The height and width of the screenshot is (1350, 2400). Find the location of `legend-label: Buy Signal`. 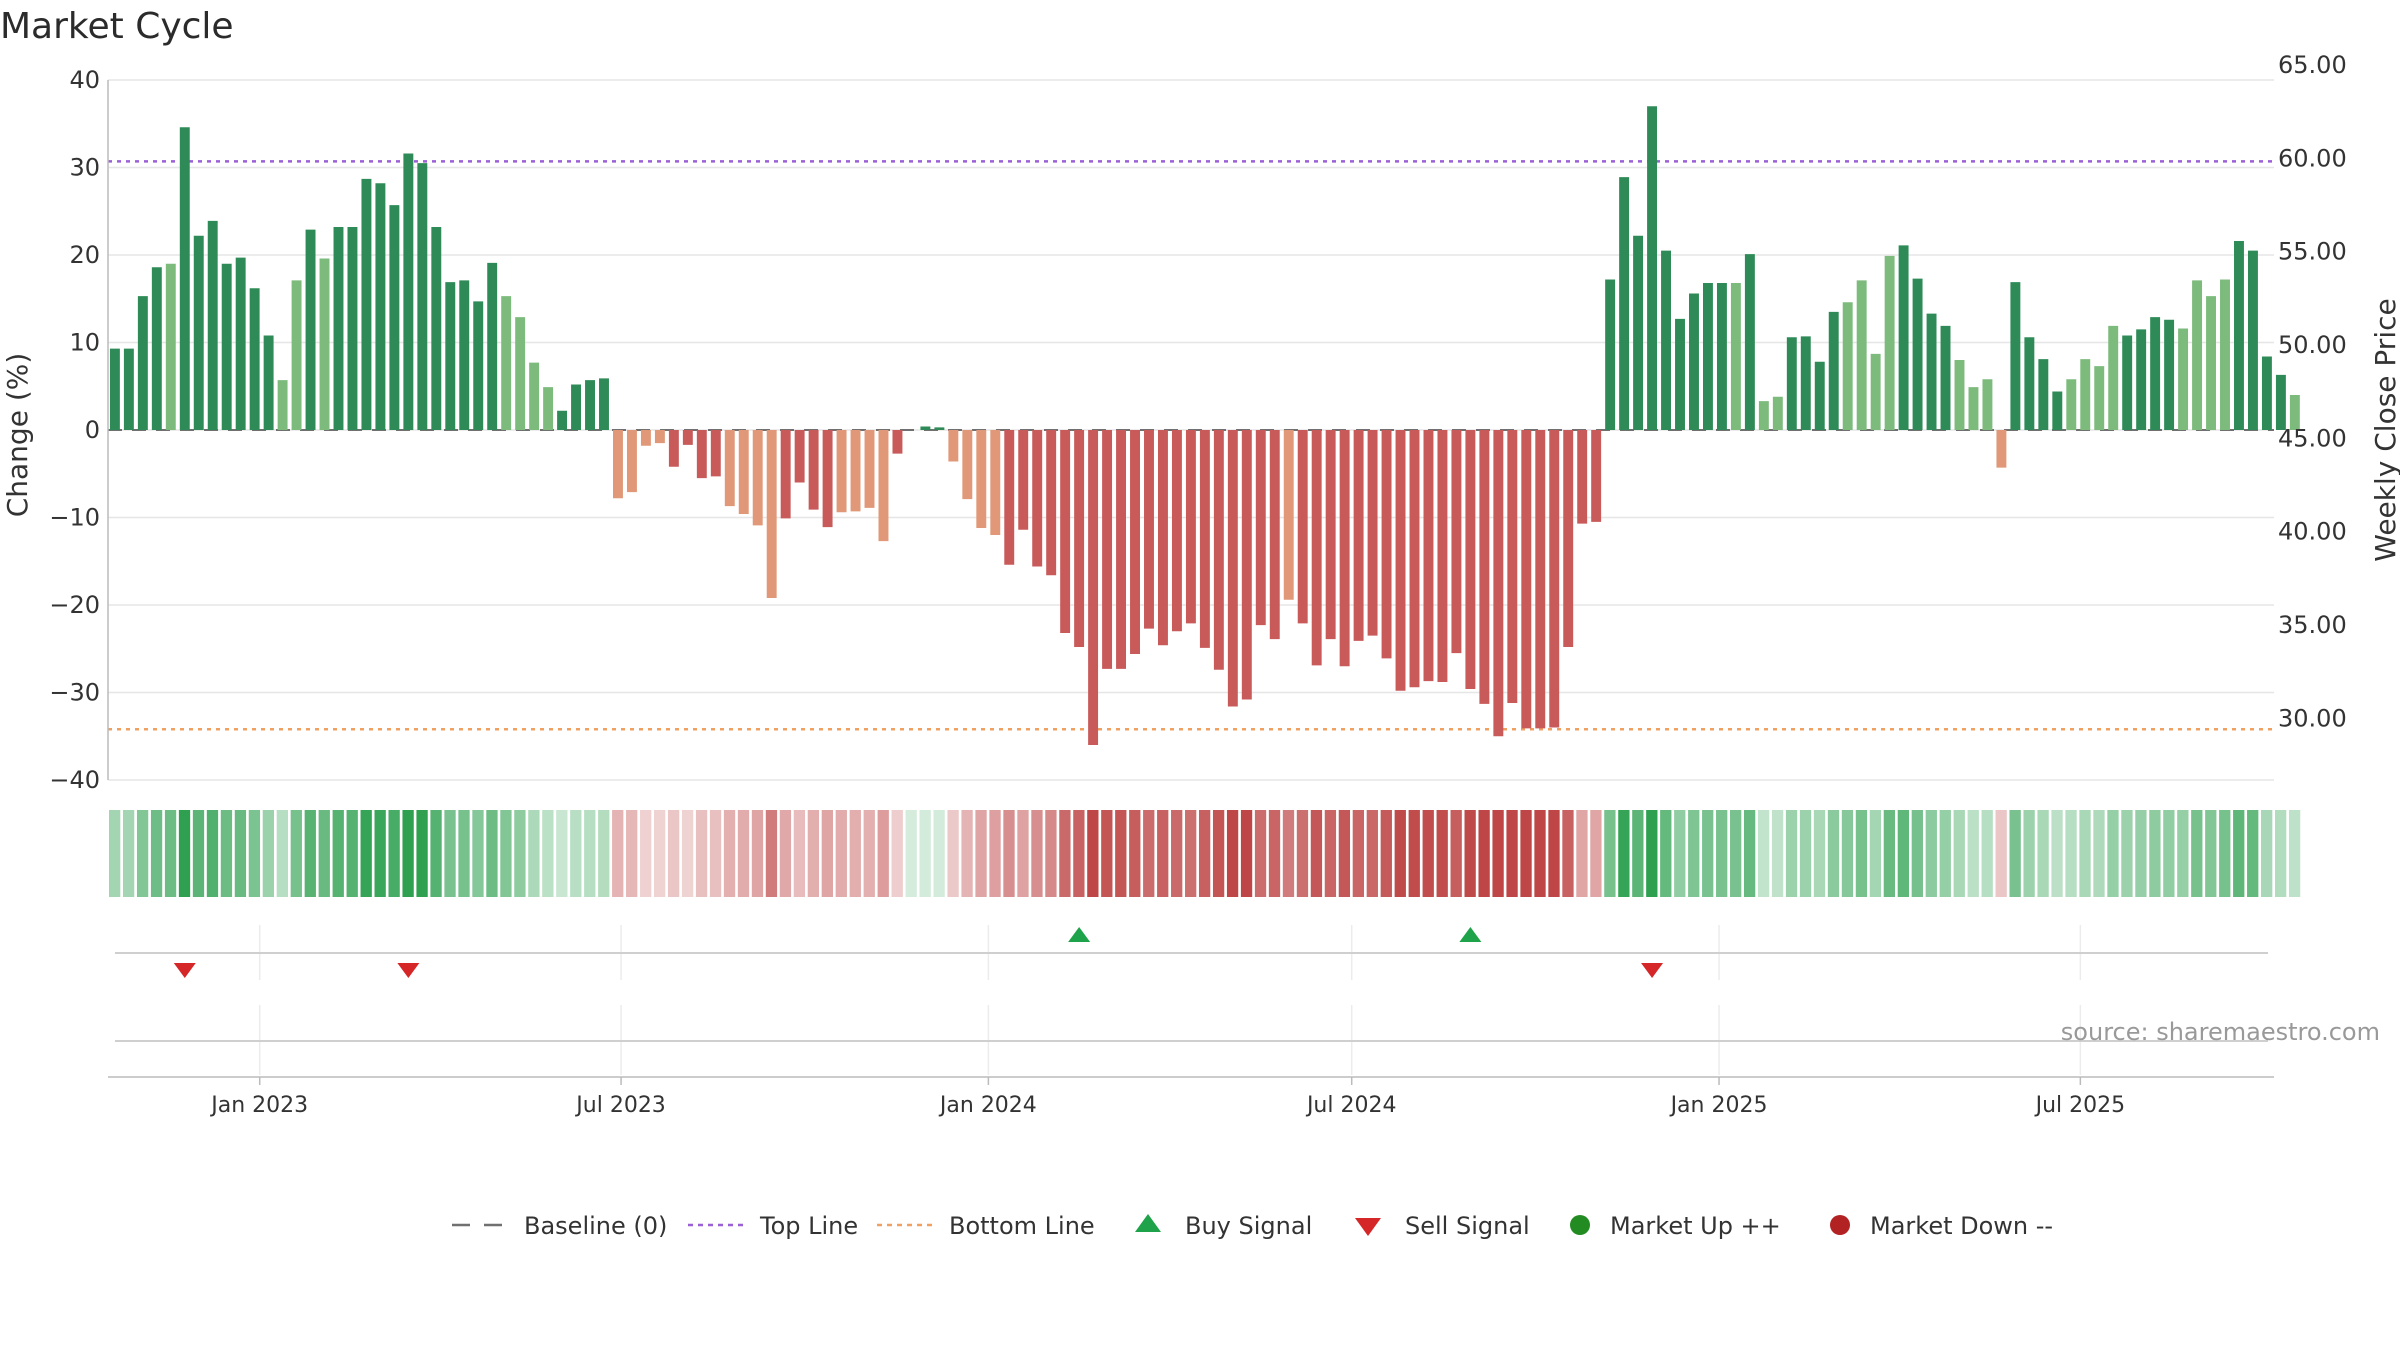

legend-label: Buy Signal is located at coordinates (1248, 1226).